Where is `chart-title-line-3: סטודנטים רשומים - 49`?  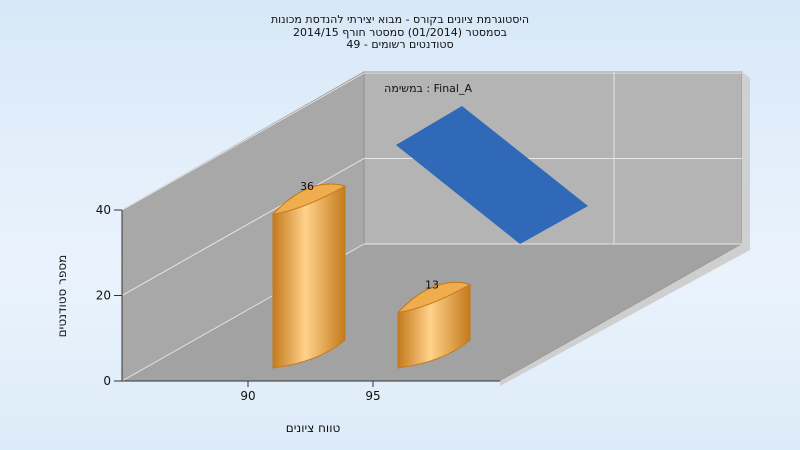 chart-title-line-3: סטודנטים רשומים - 49 is located at coordinates (399, 44).